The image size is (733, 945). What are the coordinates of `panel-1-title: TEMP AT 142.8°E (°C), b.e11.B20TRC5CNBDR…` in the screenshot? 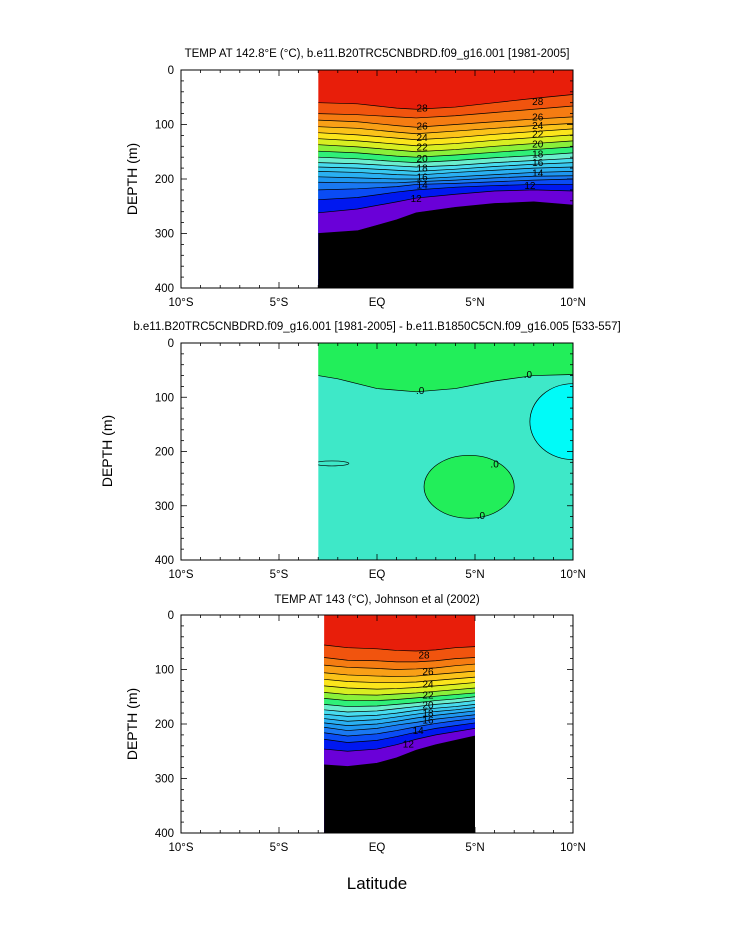 It's located at (377, 54).